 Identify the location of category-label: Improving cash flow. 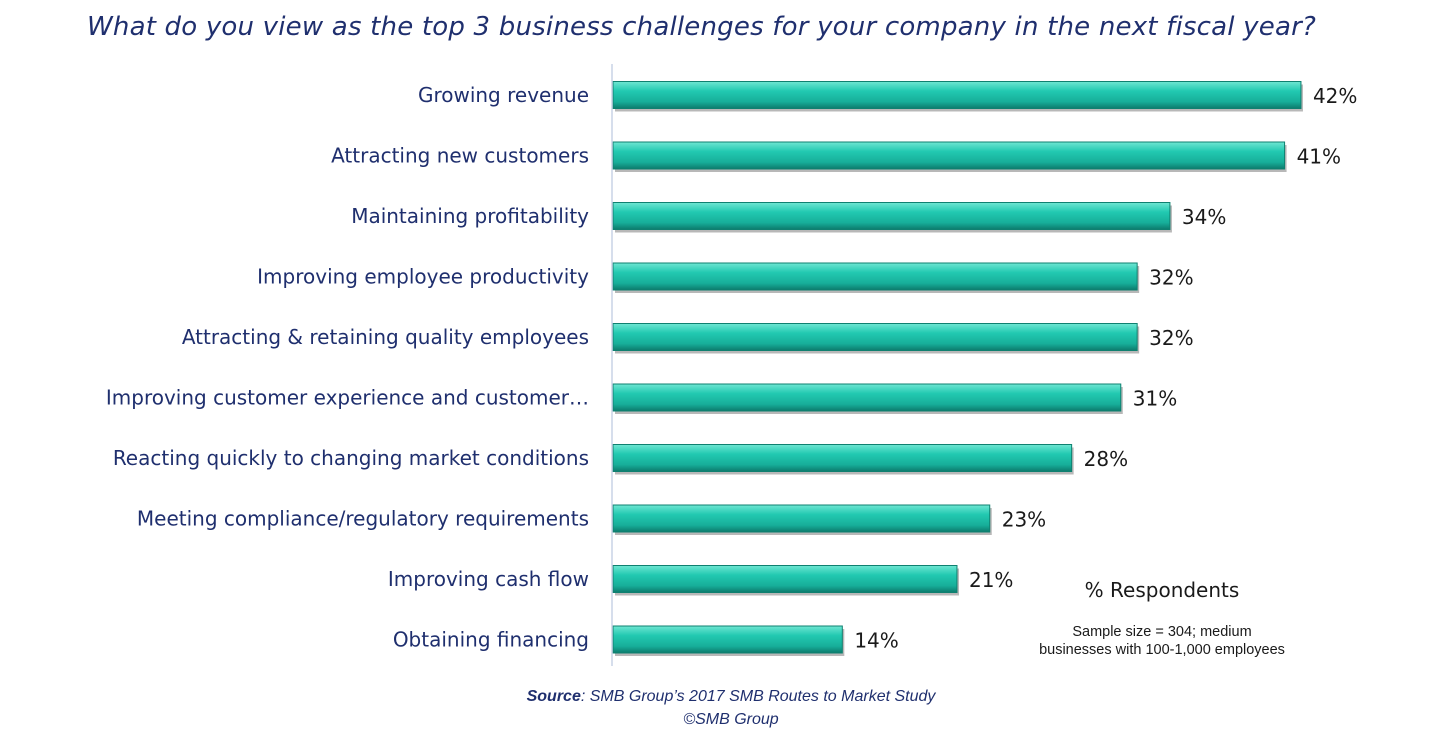
(488, 579).